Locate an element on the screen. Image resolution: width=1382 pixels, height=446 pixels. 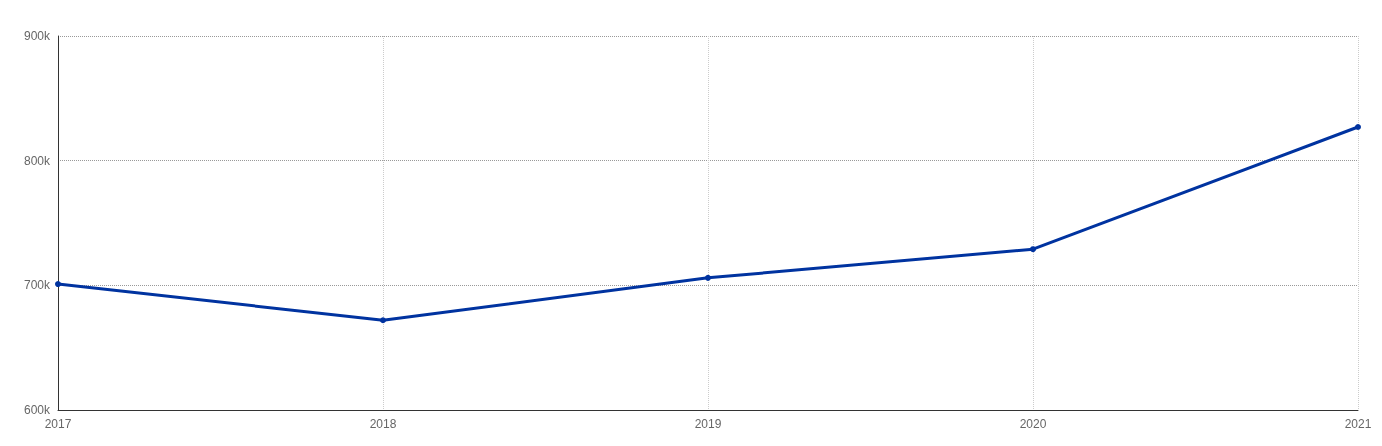
x-tick-label: 2017 is located at coordinates (58, 424).